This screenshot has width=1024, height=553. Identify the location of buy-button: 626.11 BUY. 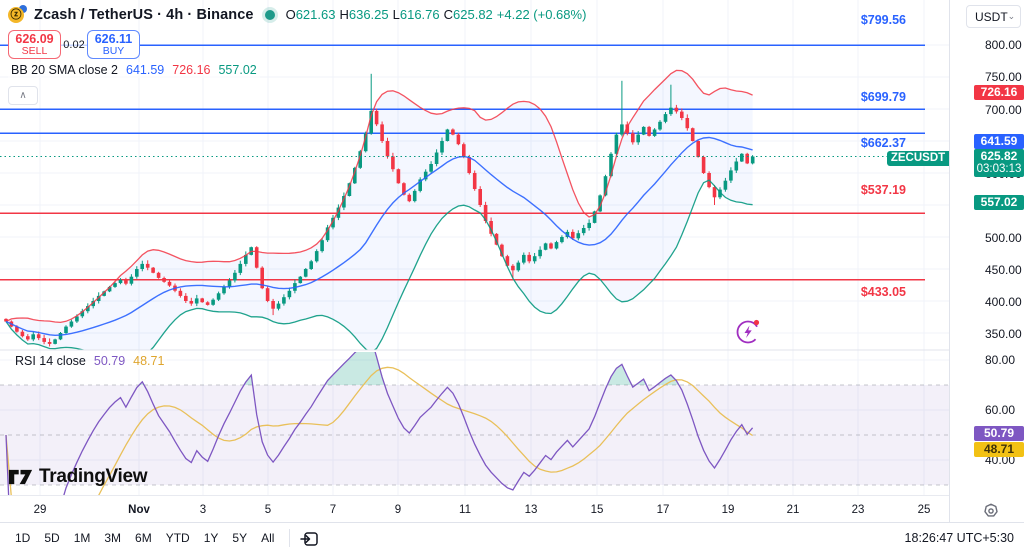
(113, 44).